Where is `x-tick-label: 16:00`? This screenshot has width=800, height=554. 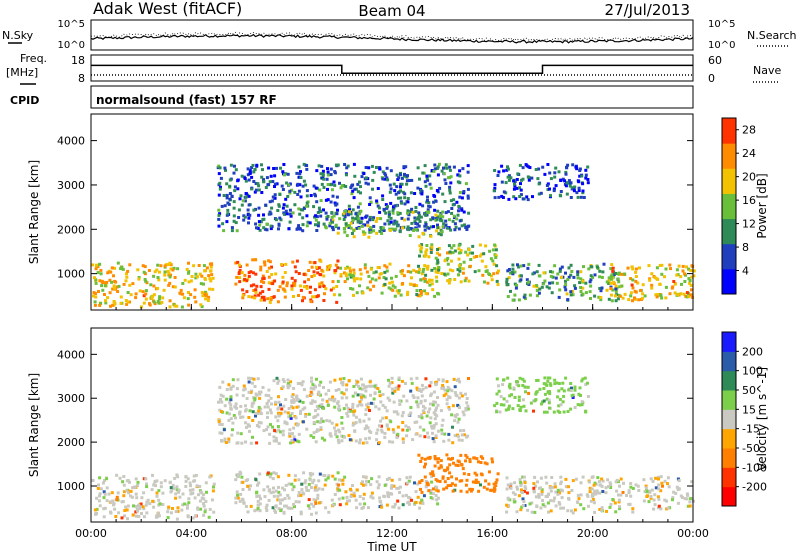
x-tick-label: 16:00 is located at coordinates (492, 533).